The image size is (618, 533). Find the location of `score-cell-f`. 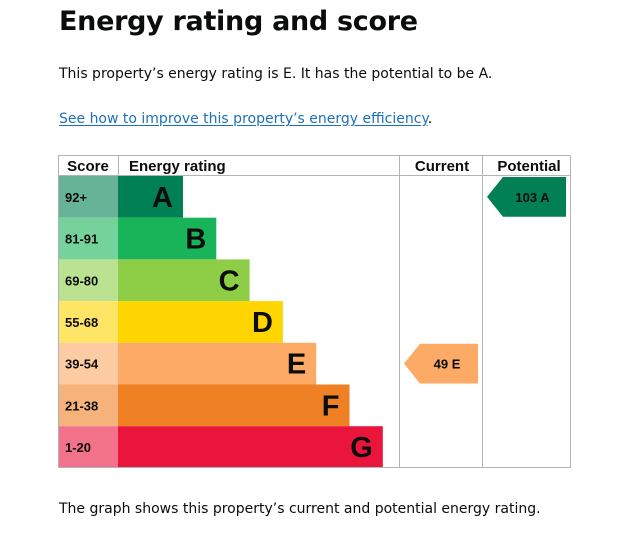

score-cell-f is located at coordinates (88, 405).